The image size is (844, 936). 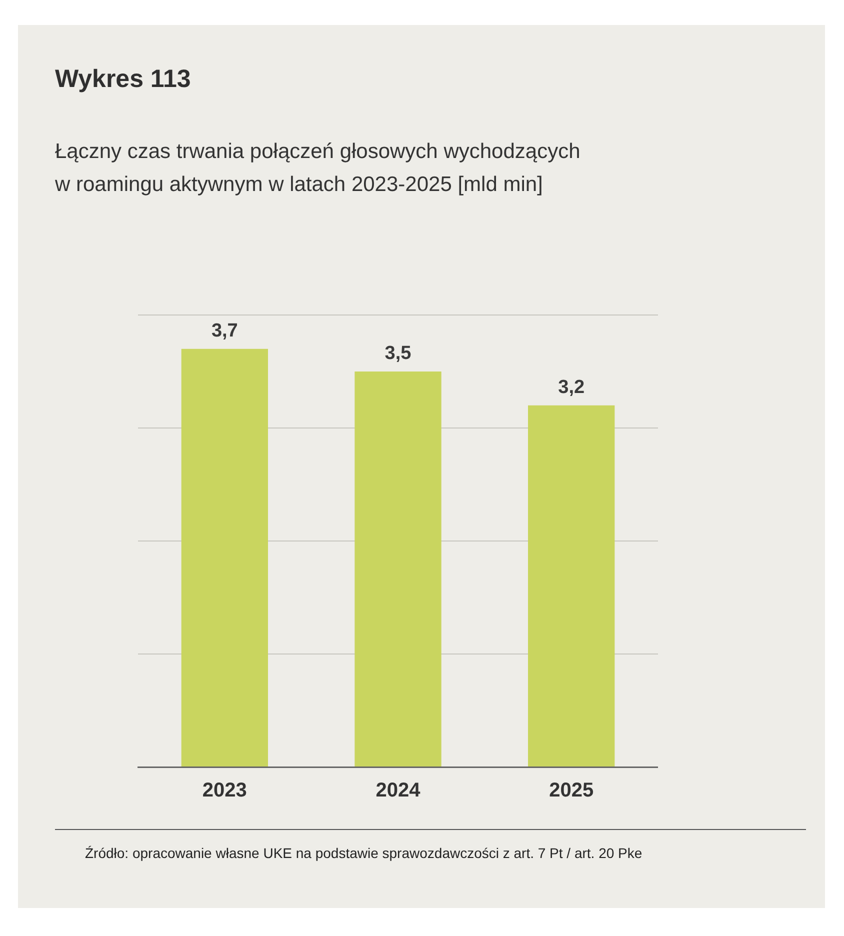 I want to click on data-label: 3,7, so click(x=224, y=331).